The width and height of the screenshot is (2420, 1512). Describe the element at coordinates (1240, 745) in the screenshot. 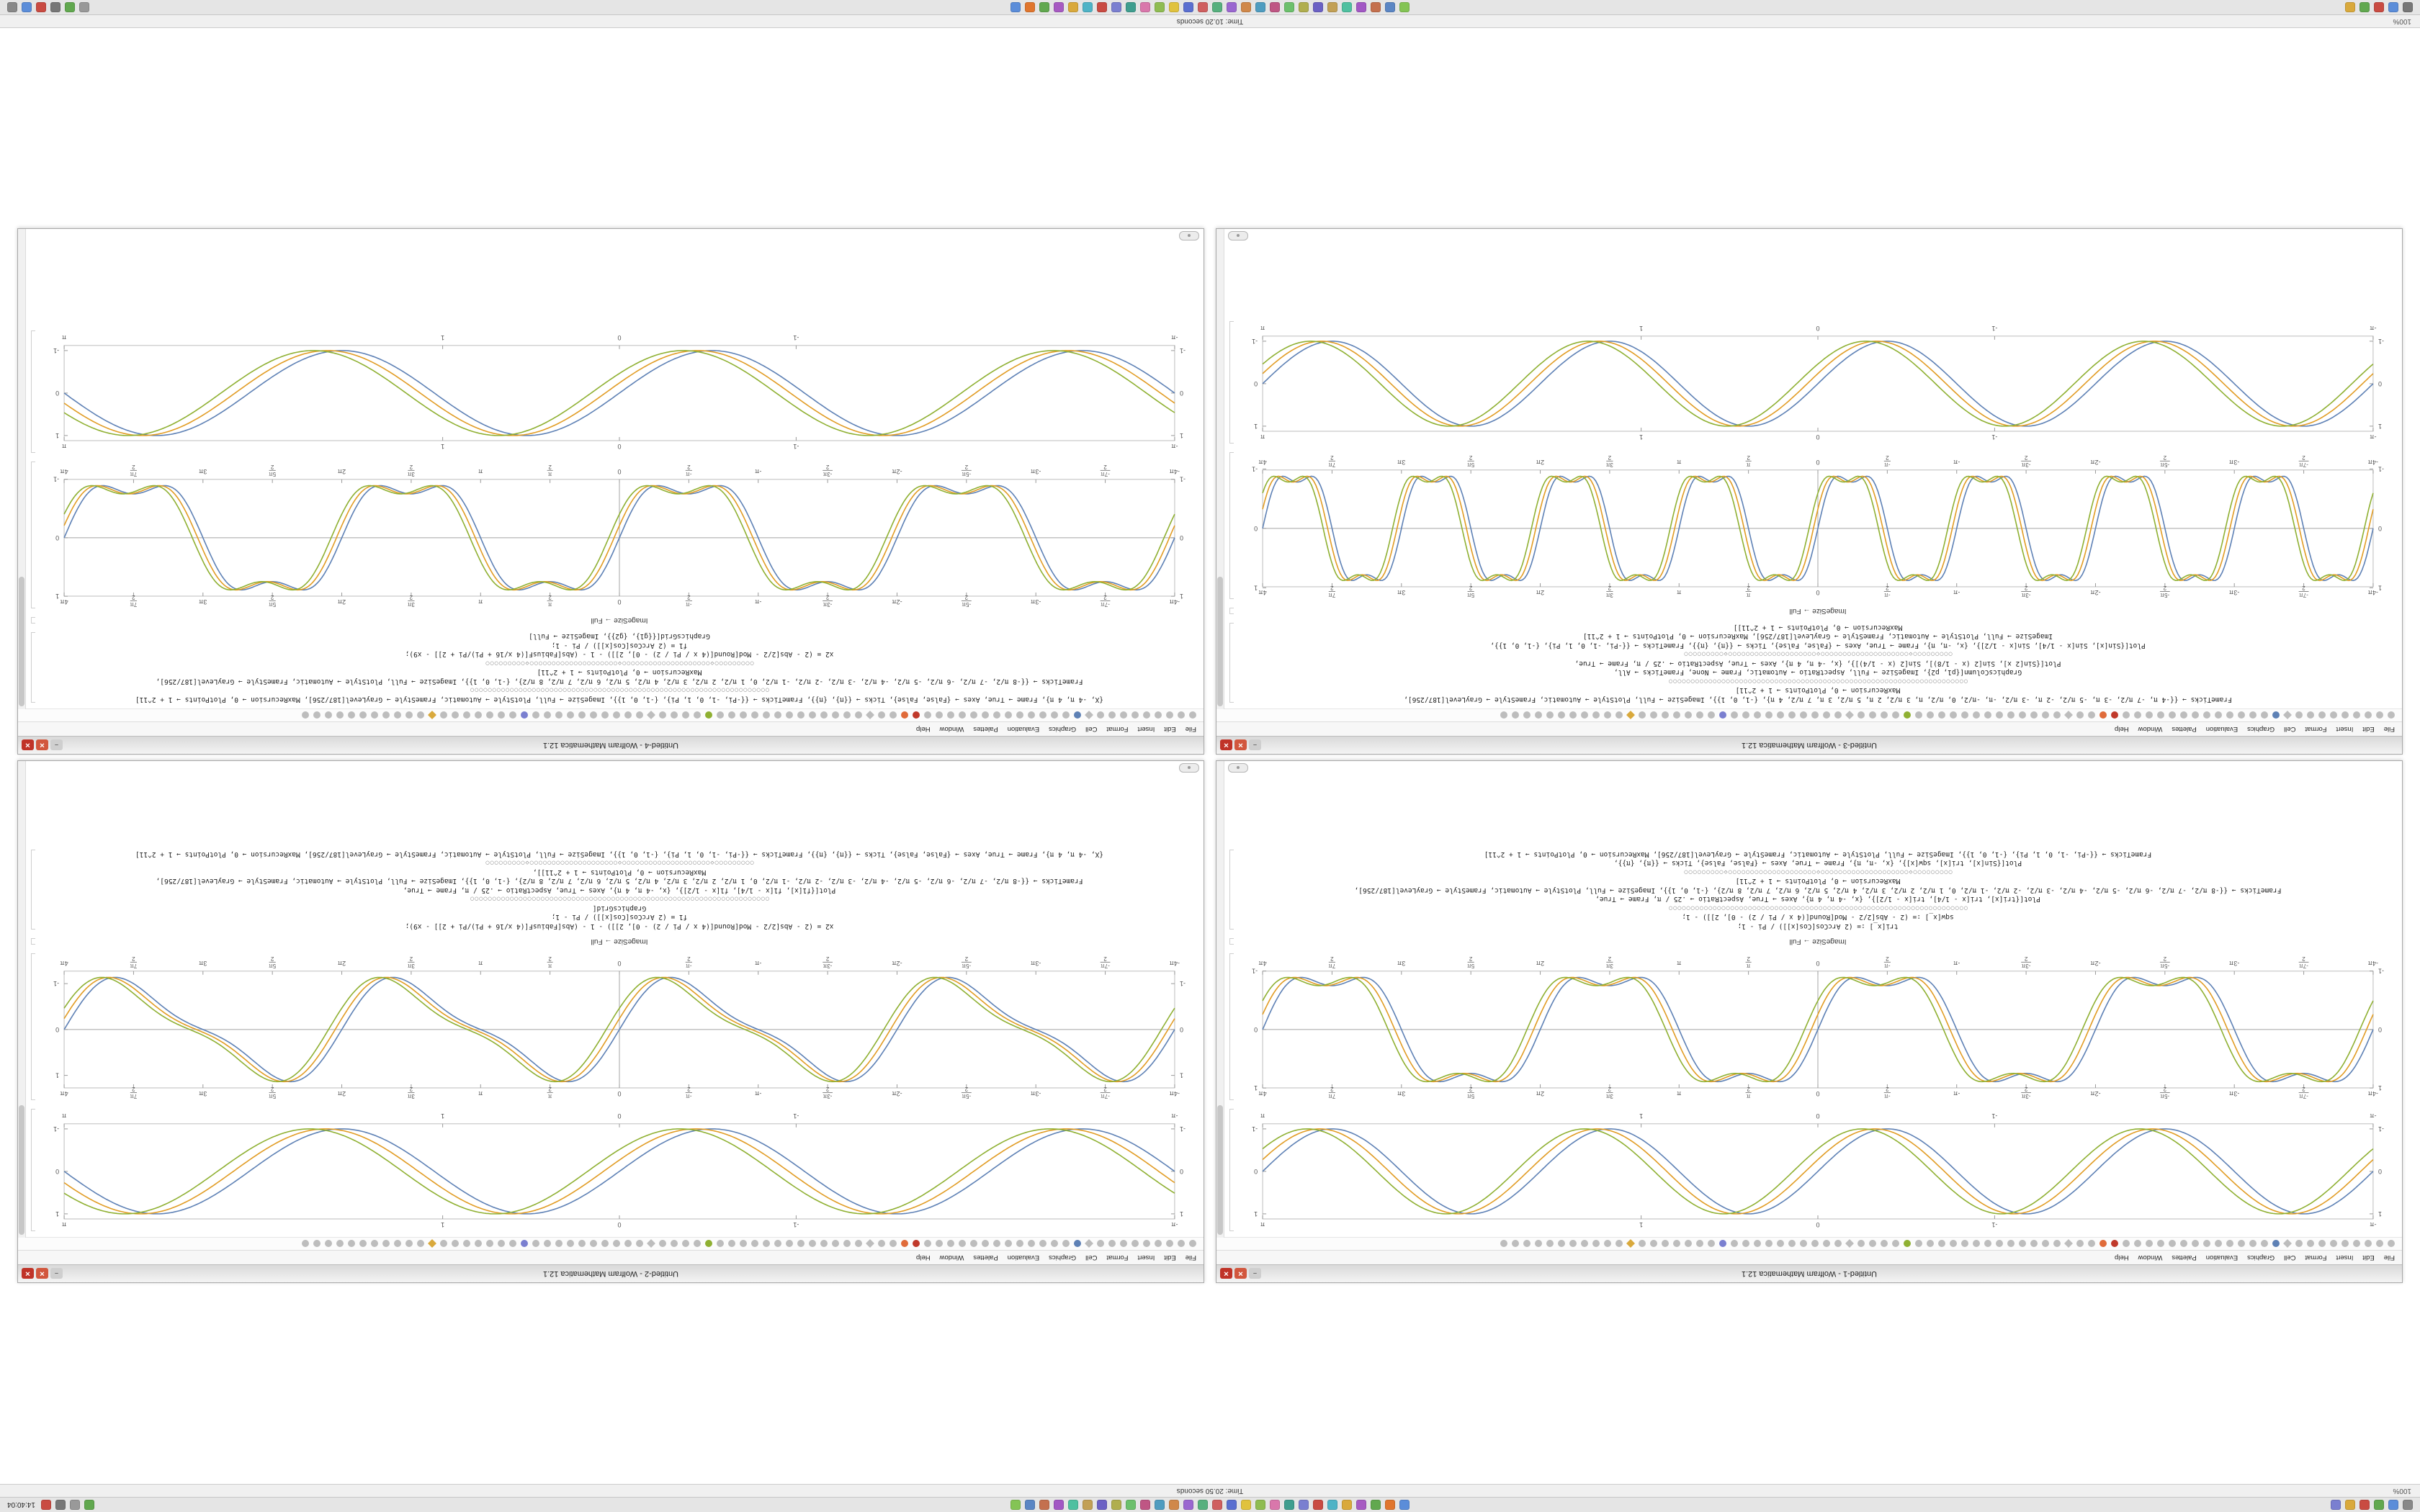

I see `maximize-button: ✕` at that location.